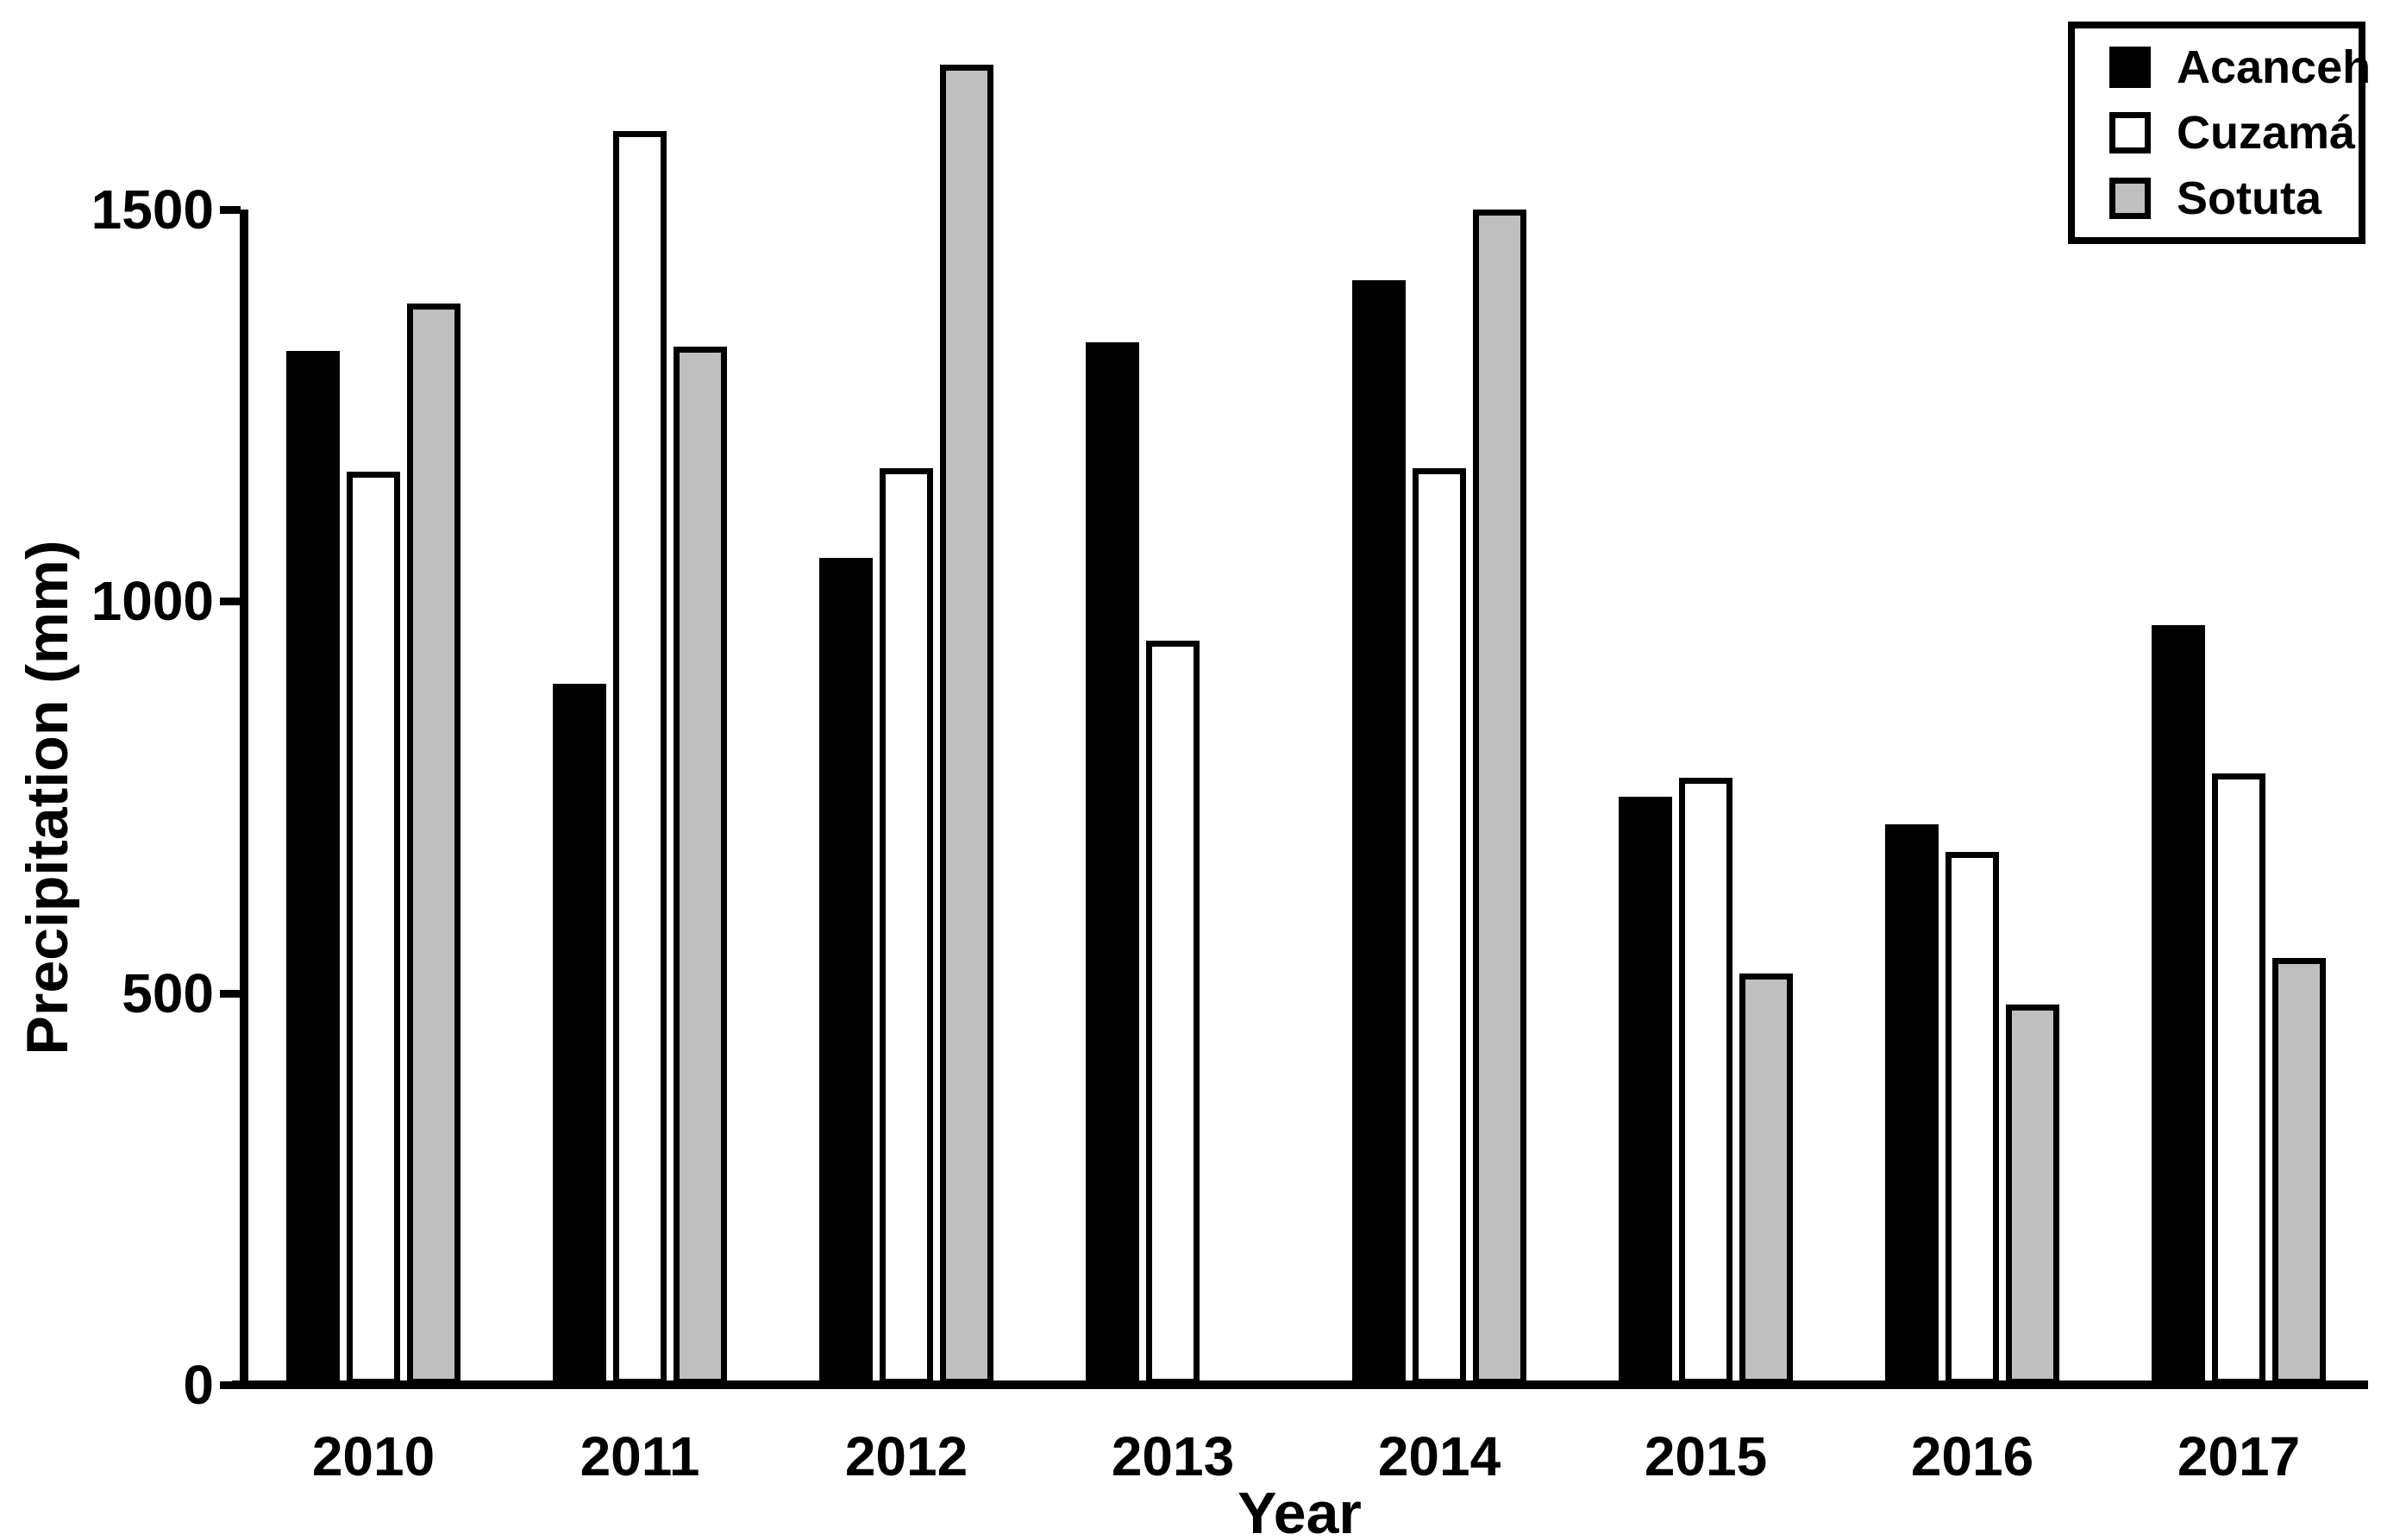 This screenshot has height=1540, width=2381. I want to click on bar-sotuta-2014, so click(1499, 797).